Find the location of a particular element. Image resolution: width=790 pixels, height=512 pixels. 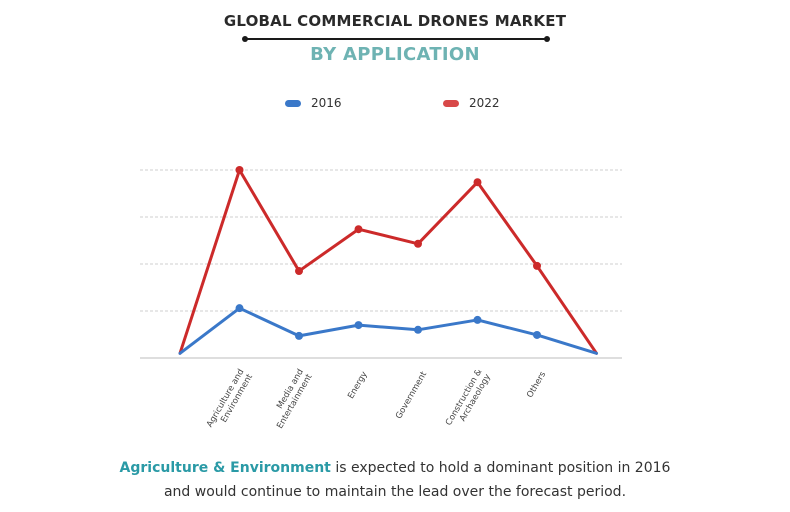

legend-swatch-2022 is located at coordinates (451, 103).